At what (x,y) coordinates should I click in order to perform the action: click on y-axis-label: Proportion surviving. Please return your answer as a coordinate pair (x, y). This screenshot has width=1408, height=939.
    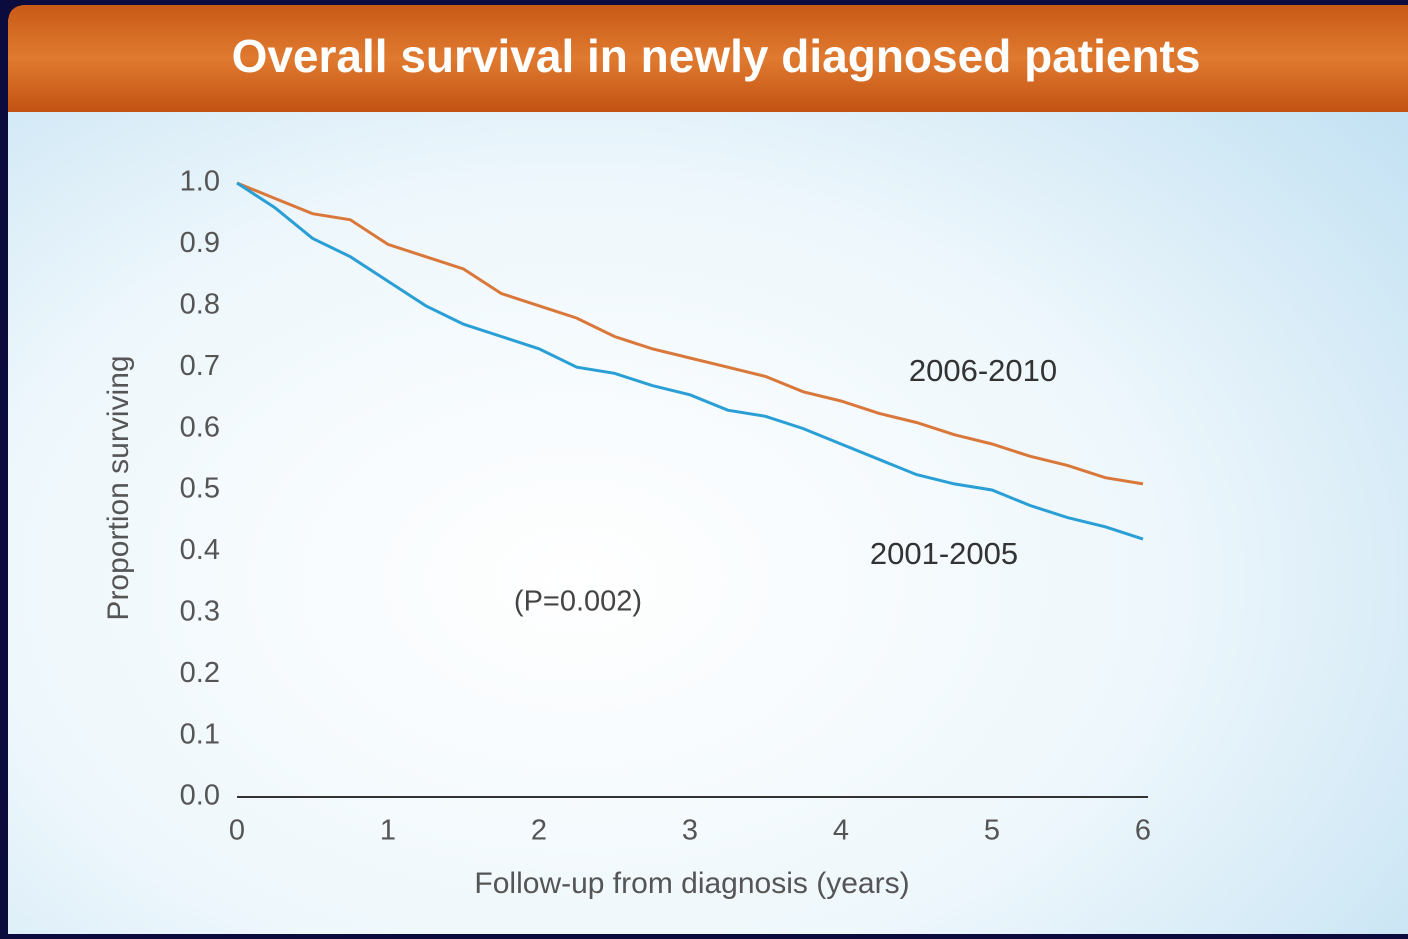
    Looking at the image, I should click on (118, 487).